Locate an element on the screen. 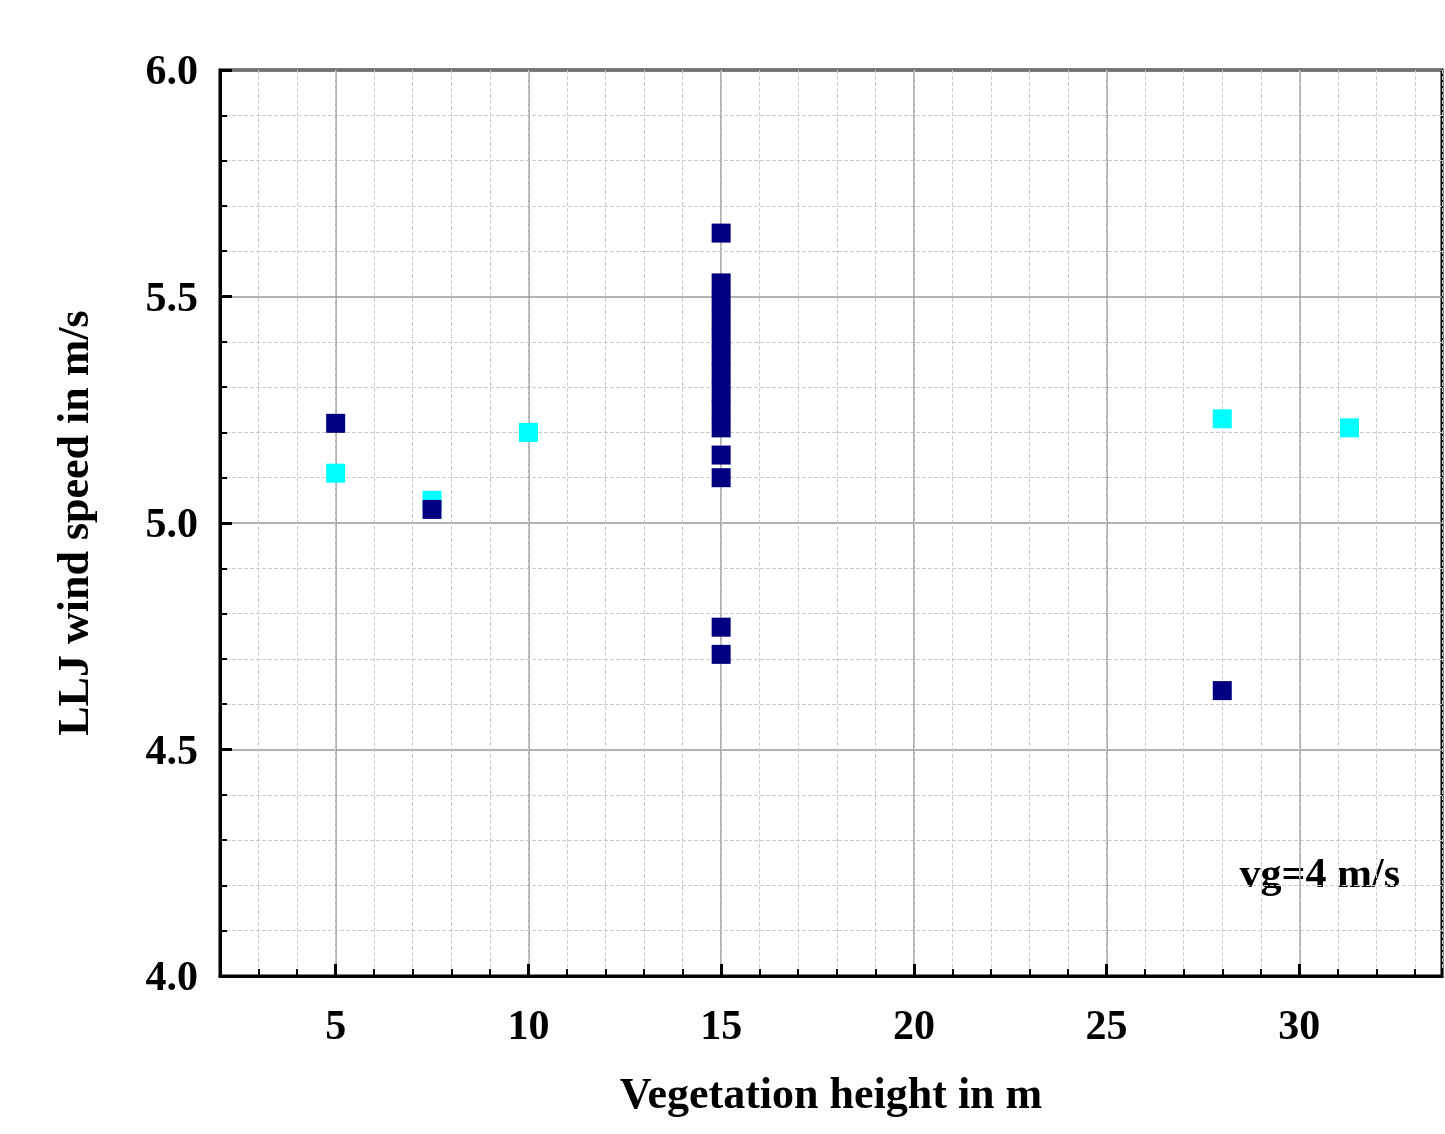 The image size is (1445, 1134). y-axis-title: LLJ wind speed in m/s is located at coordinates (73, 523).